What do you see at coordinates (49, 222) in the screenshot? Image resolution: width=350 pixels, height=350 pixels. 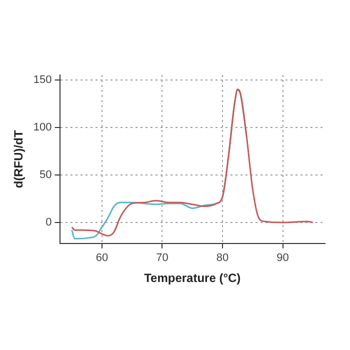 I see `y-tick-label: 0` at bounding box center [49, 222].